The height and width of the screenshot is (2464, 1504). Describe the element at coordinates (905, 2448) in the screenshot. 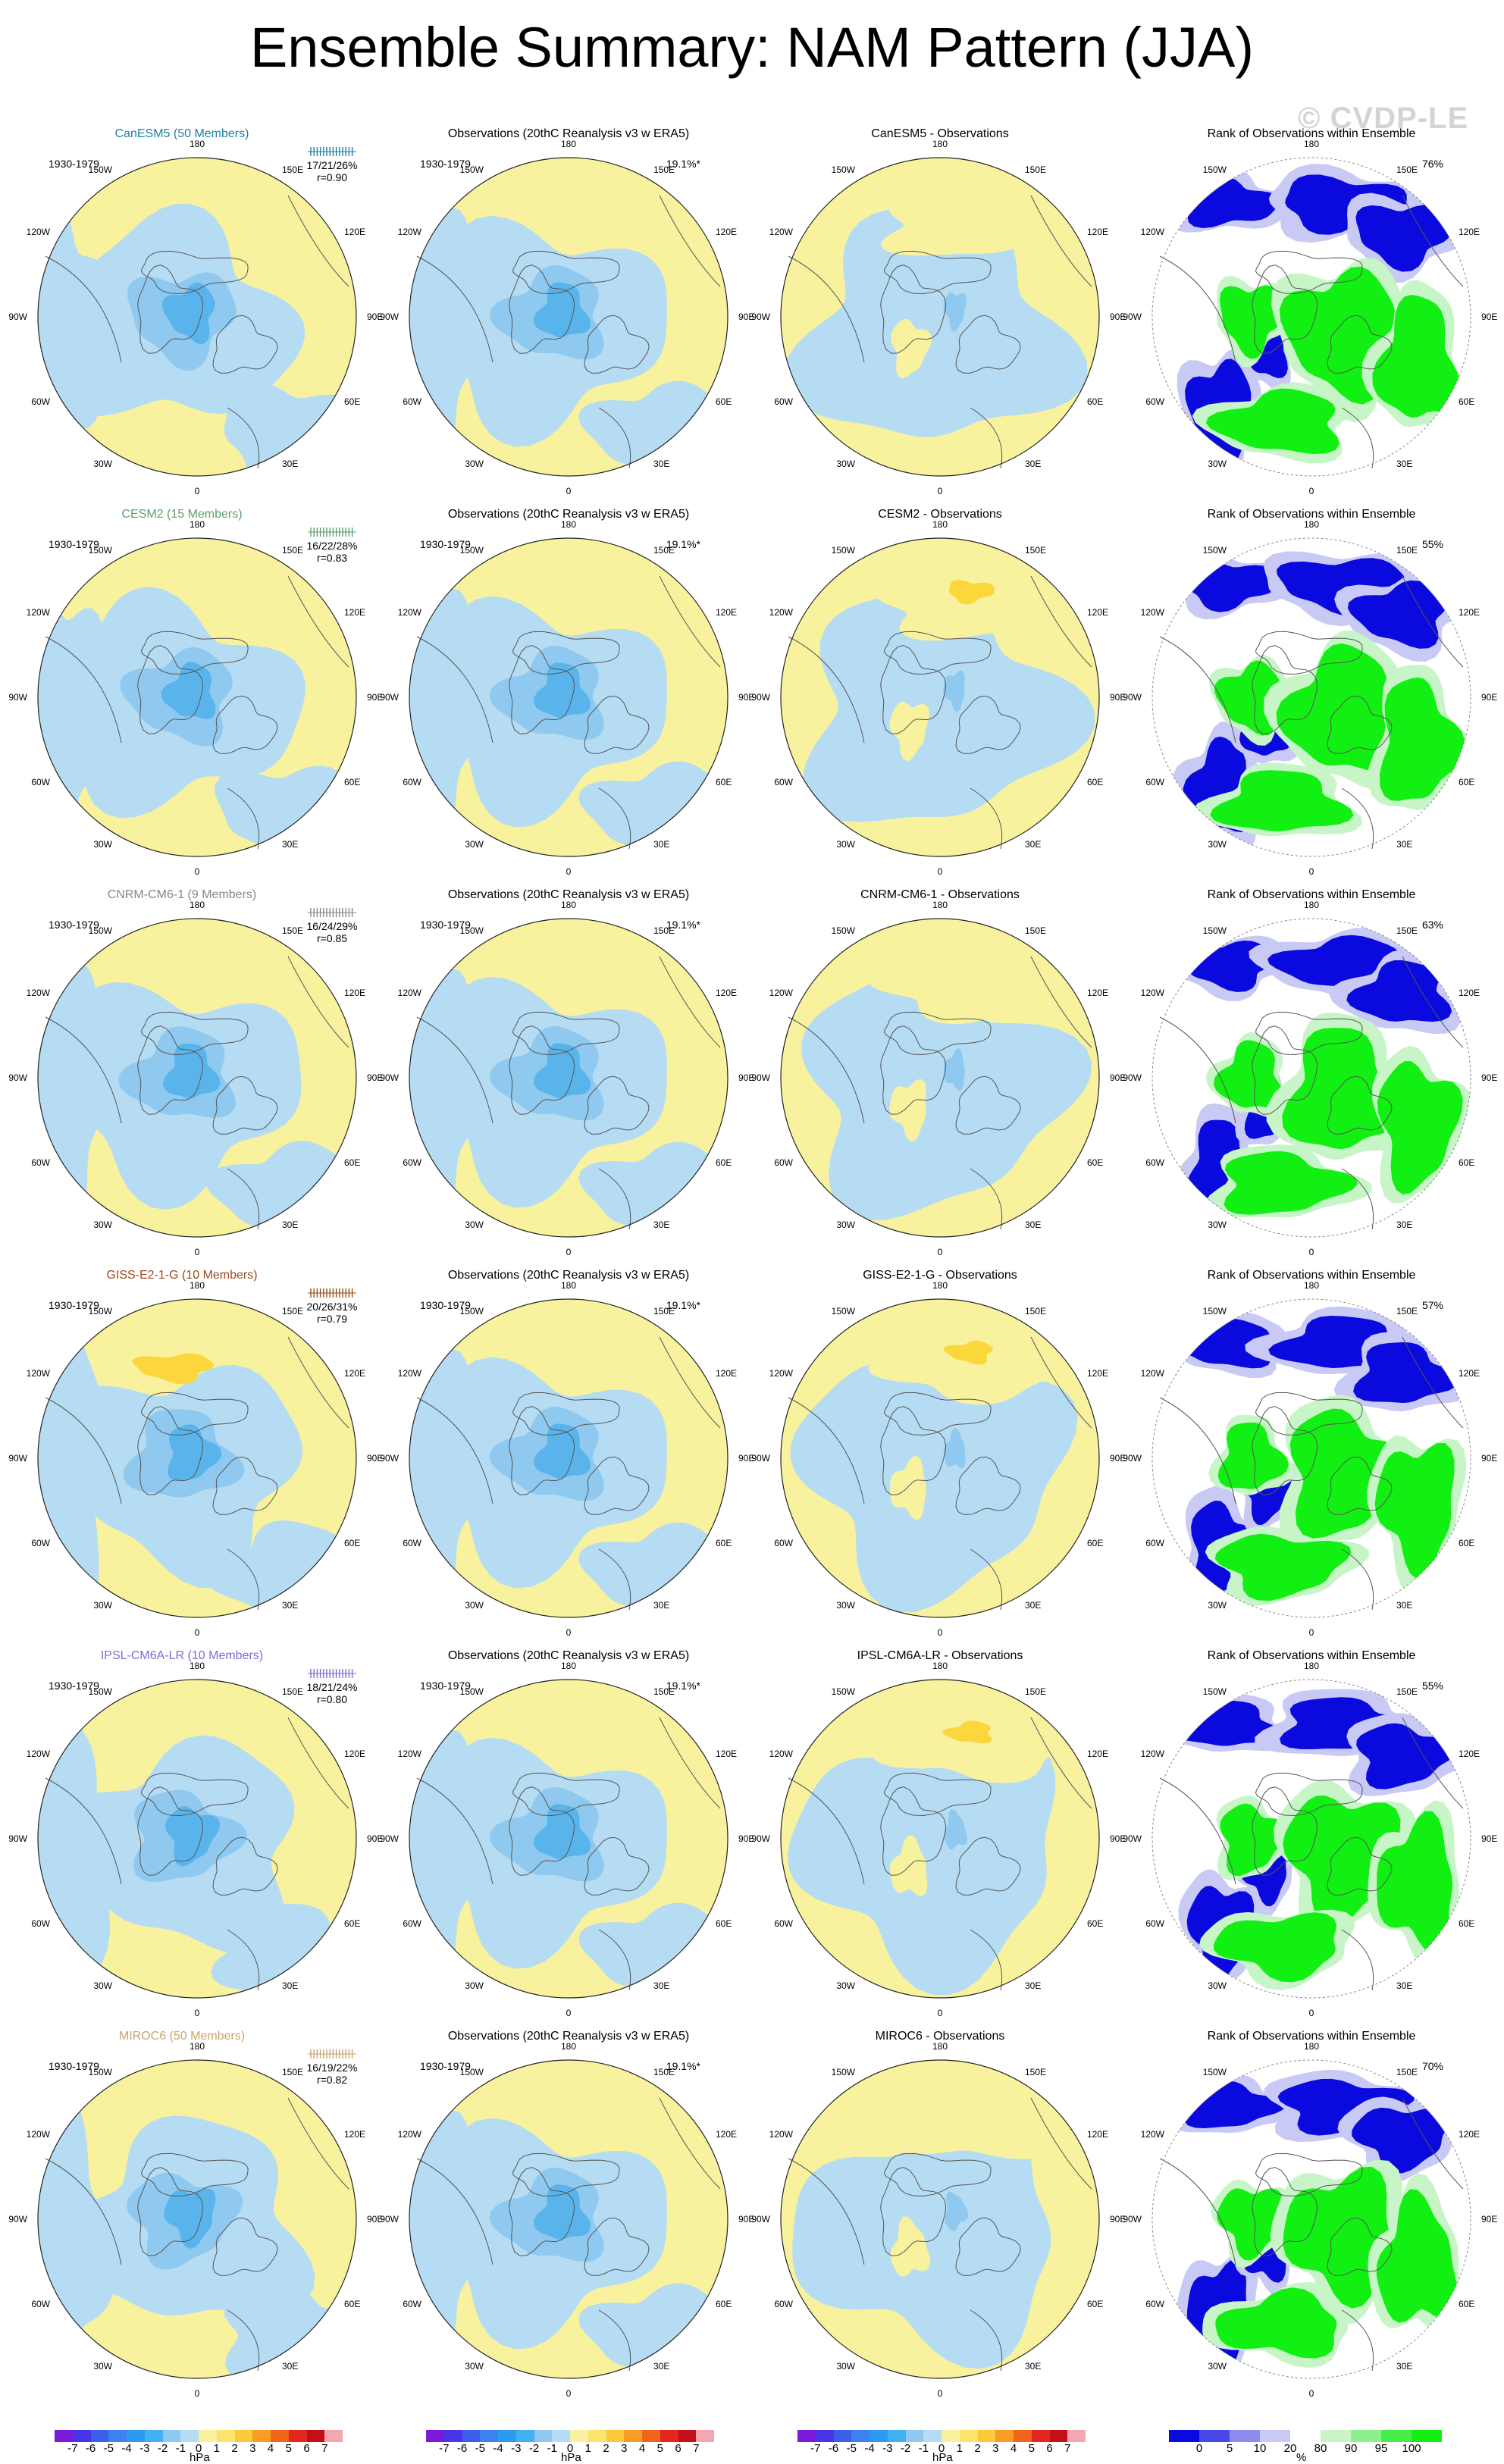

I see `colorbar-tick-label: -2` at that location.